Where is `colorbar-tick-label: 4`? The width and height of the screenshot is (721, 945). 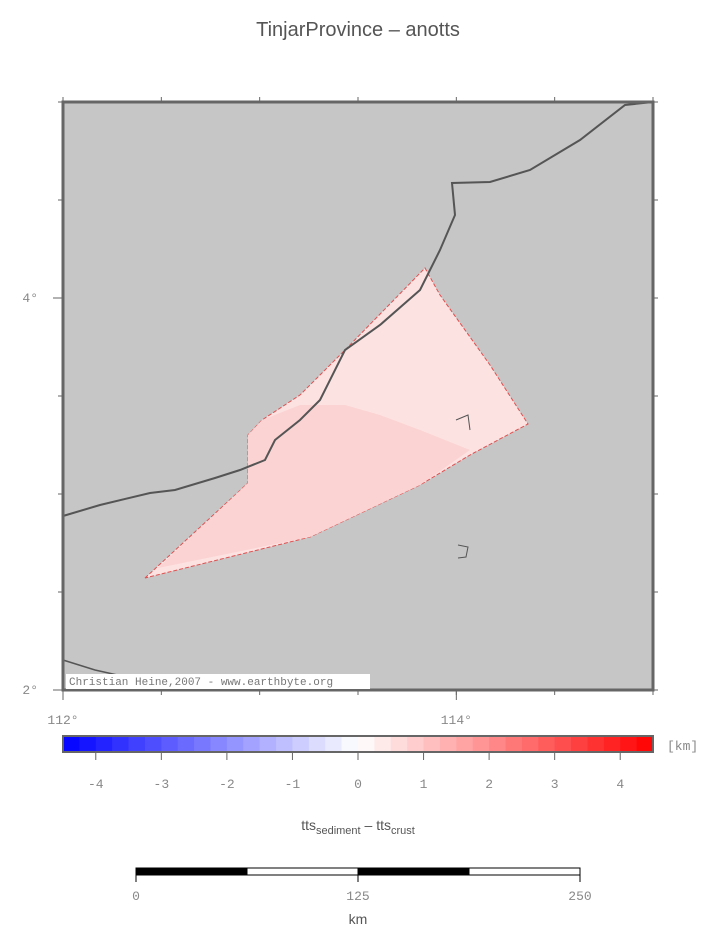 colorbar-tick-label: 4 is located at coordinates (620, 784).